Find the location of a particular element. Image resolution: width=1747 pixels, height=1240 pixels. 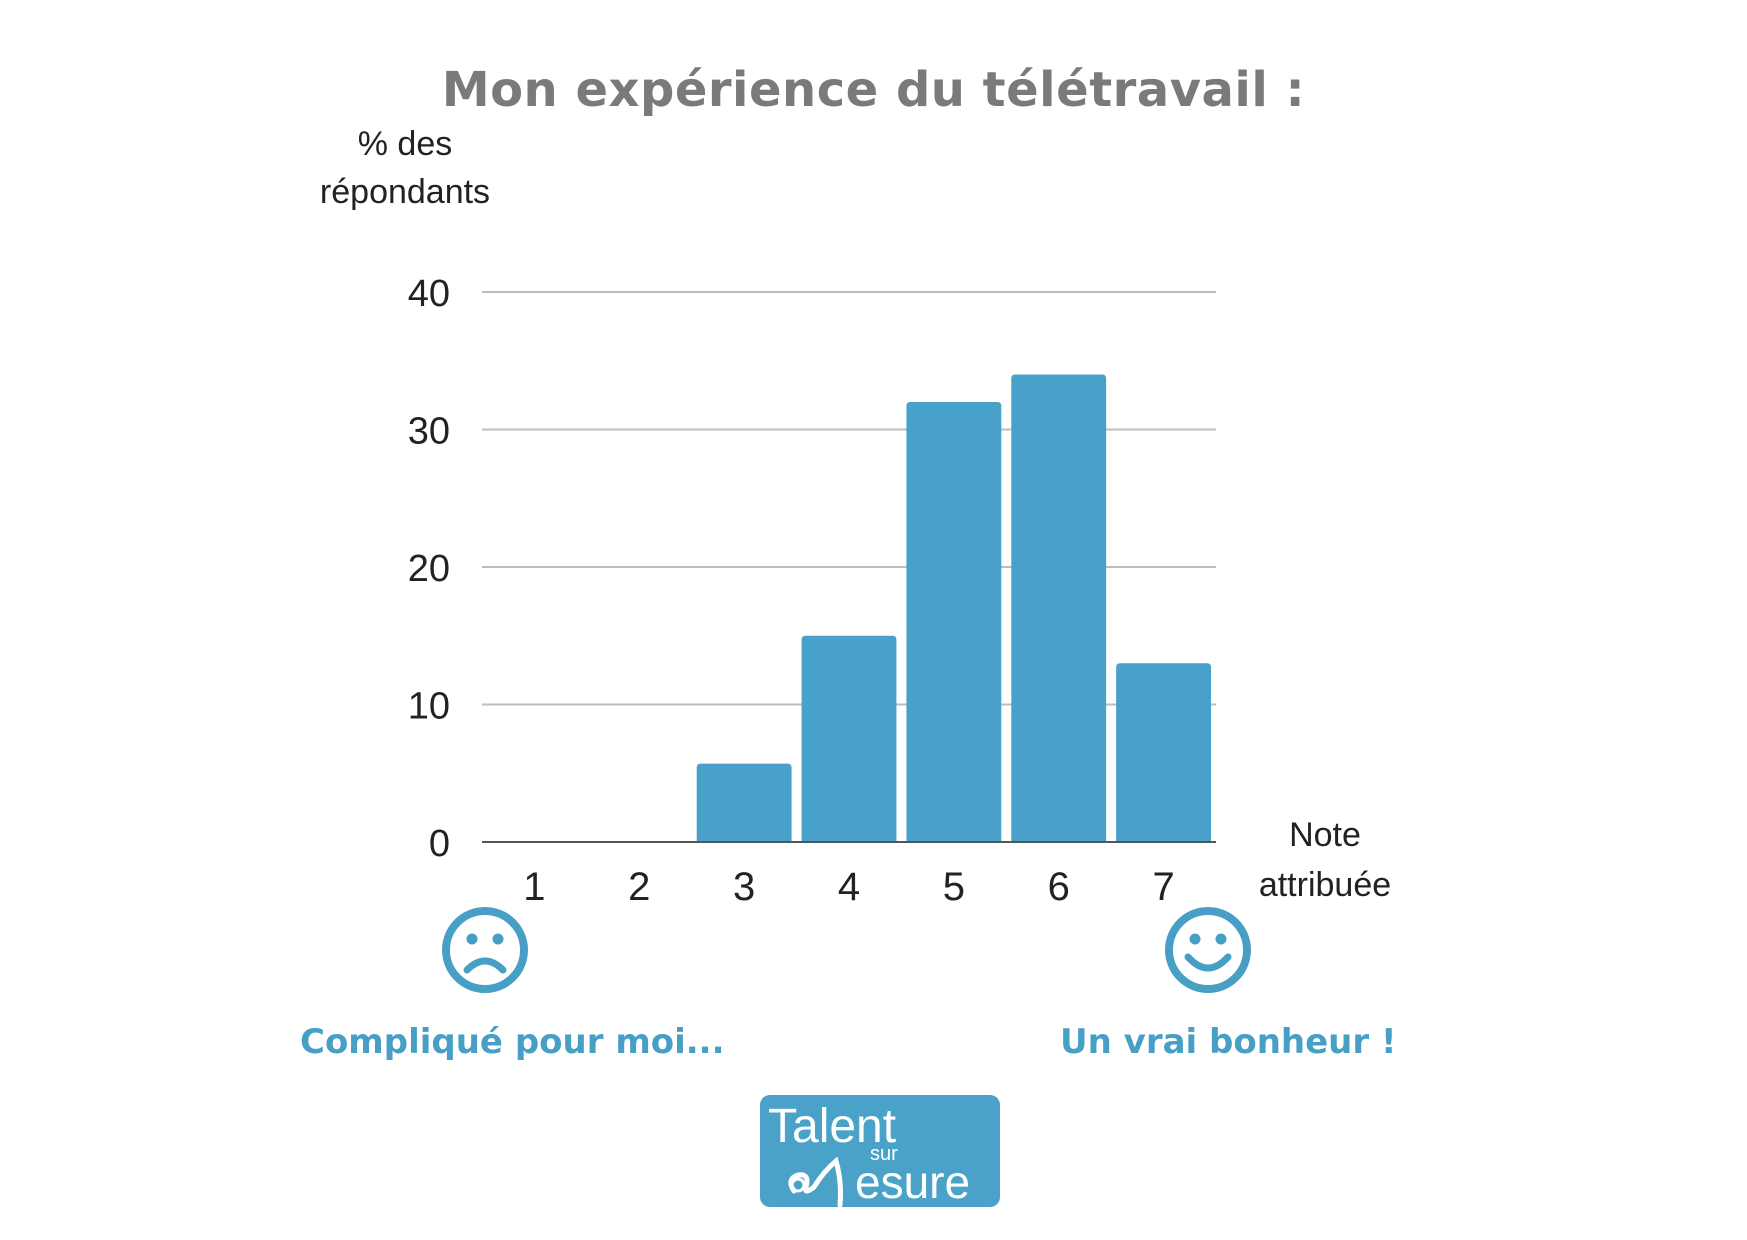

logo-line1: Talent is located at coordinates (832, 1126).